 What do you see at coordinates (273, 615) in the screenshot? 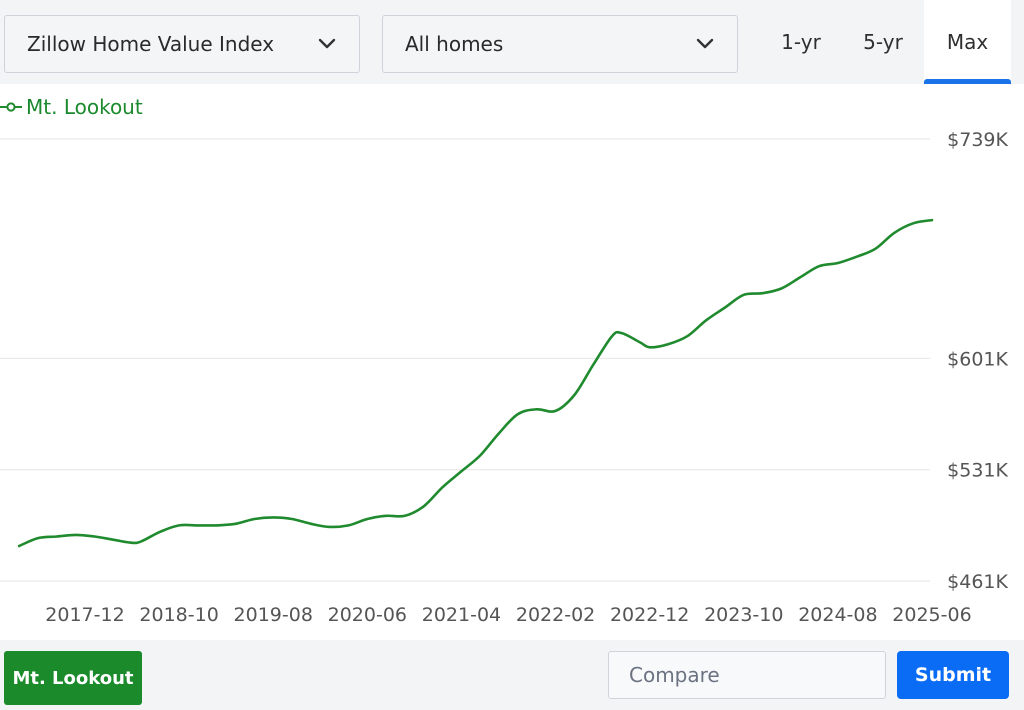
I see `x-tick-label: 2019-08` at bounding box center [273, 615].